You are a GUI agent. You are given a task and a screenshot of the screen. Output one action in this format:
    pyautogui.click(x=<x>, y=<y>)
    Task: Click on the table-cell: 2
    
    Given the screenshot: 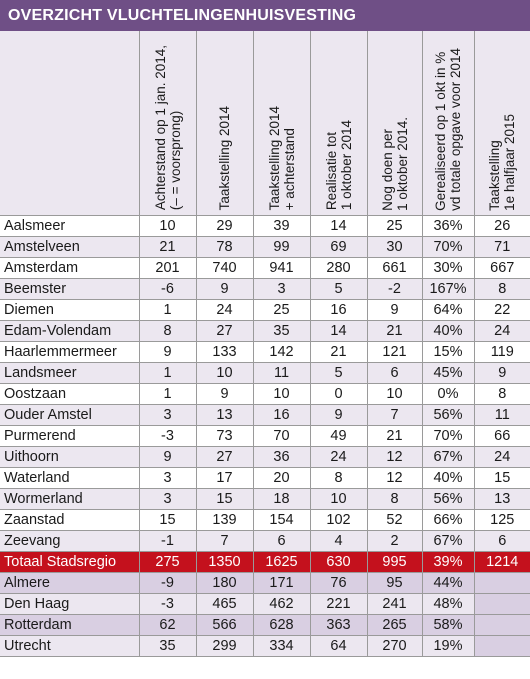 What is the action you would take?
    pyautogui.click(x=395, y=541)
    